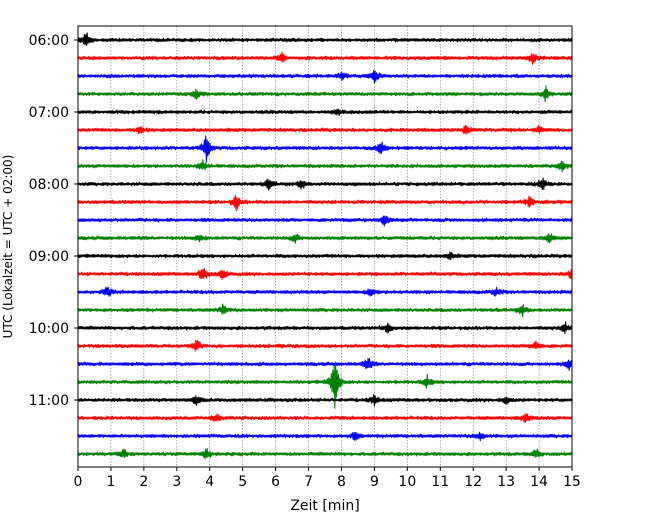 The image size is (650, 520). I want to click on y-tick-label: 11:00, so click(49, 401).